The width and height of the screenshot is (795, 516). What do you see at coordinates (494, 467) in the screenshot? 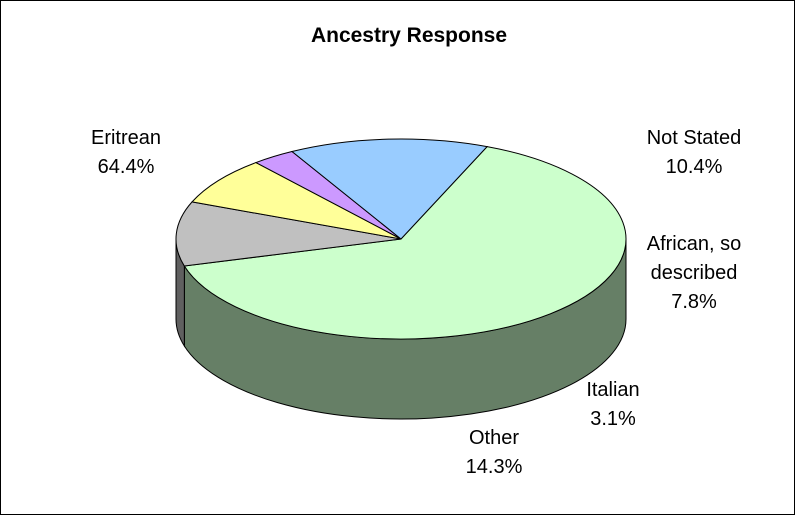
I see `slice-percent-label: 14.3%` at bounding box center [494, 467].